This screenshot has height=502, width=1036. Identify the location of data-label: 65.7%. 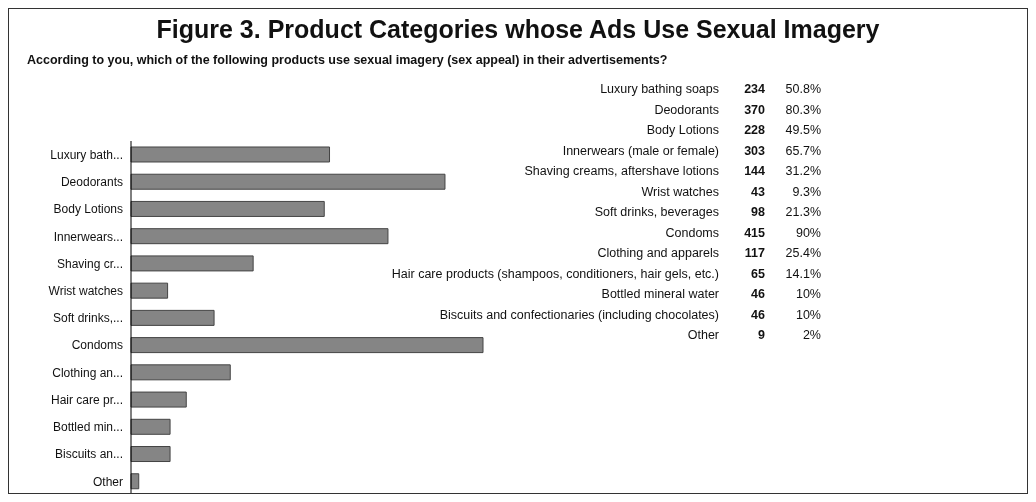
(803, 151).